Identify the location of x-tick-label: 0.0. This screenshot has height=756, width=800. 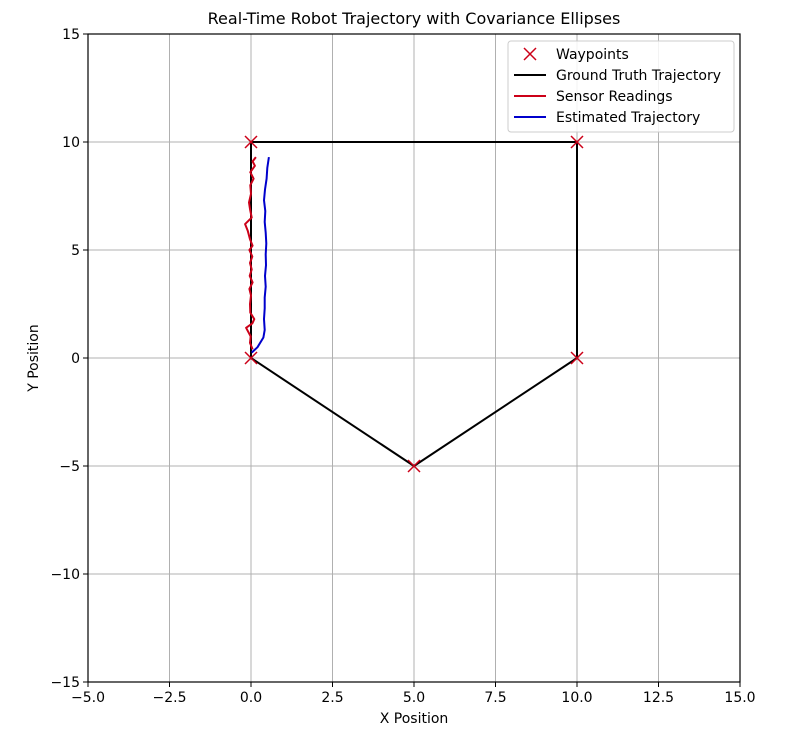
(251, 698).